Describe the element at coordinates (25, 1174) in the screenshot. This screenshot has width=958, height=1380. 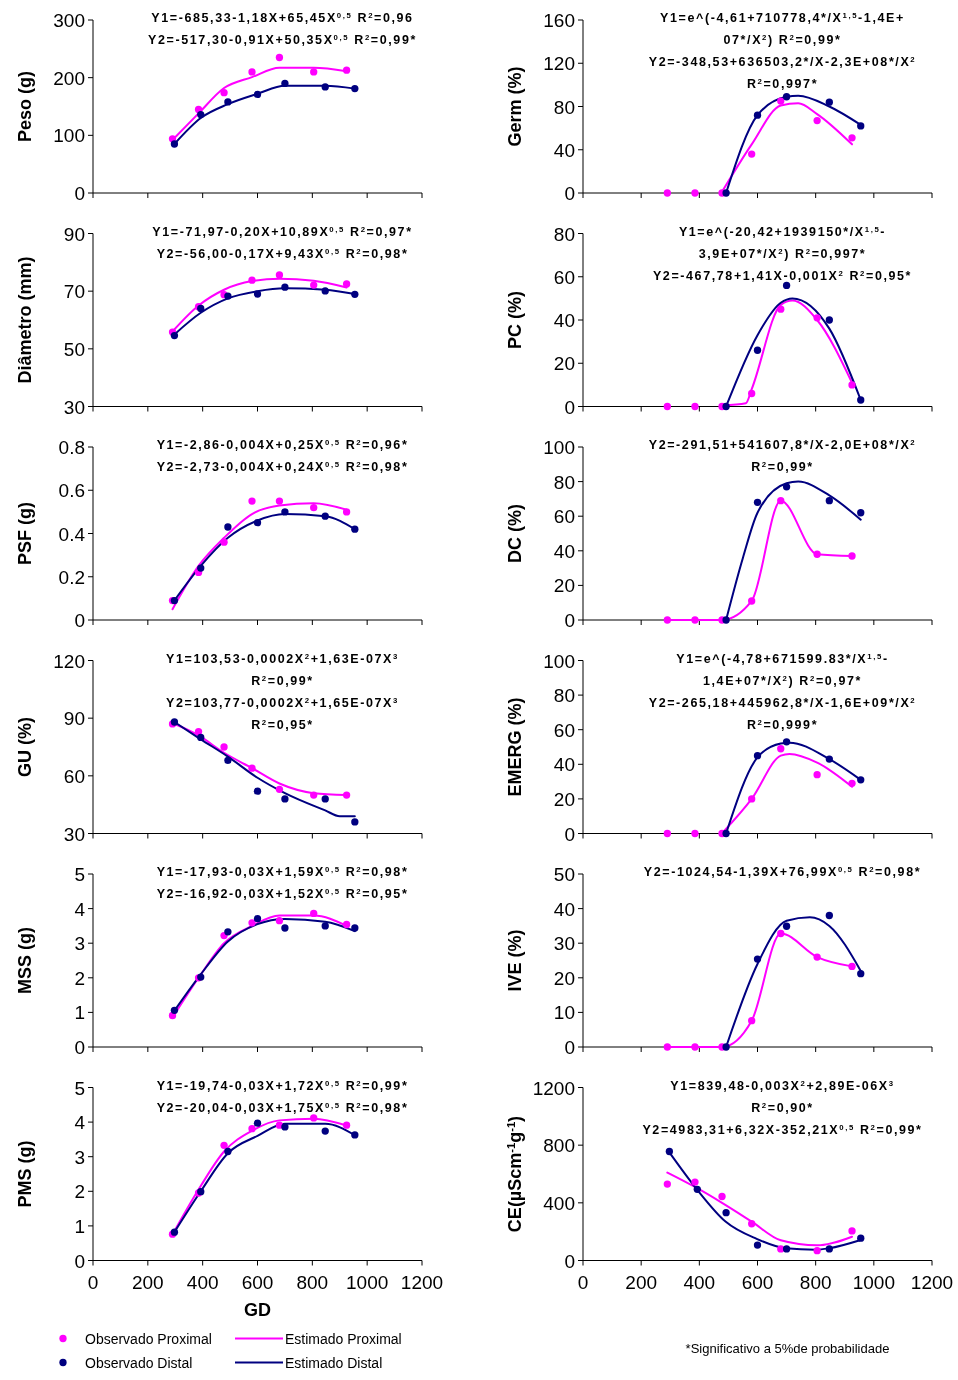
I see `y-axis-title: PMS (g)` at that location.